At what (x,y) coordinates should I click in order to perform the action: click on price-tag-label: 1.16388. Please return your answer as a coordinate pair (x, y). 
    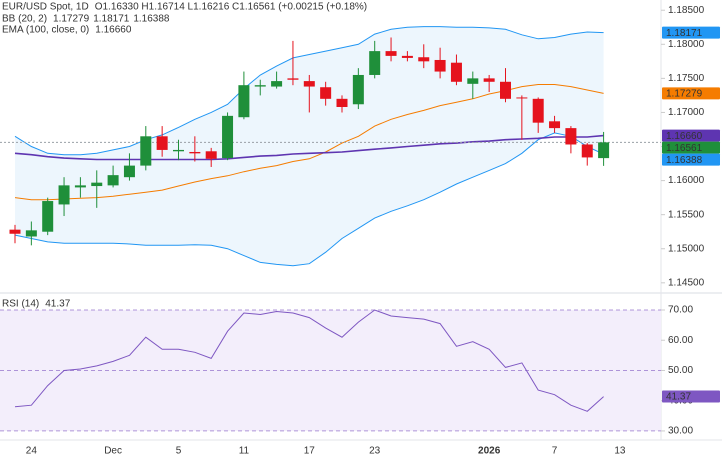
    Looking at the image, I should click on (684, 160).